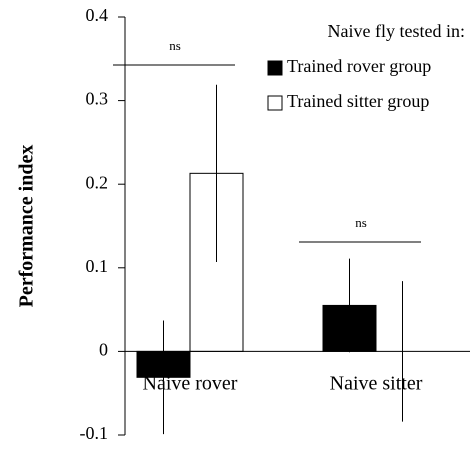 The height and width of the screenshot is (450, 470). Describe the element at coordinates (27, 226) in the screenshot. I see `y-axis-label: Performance index` at that location.